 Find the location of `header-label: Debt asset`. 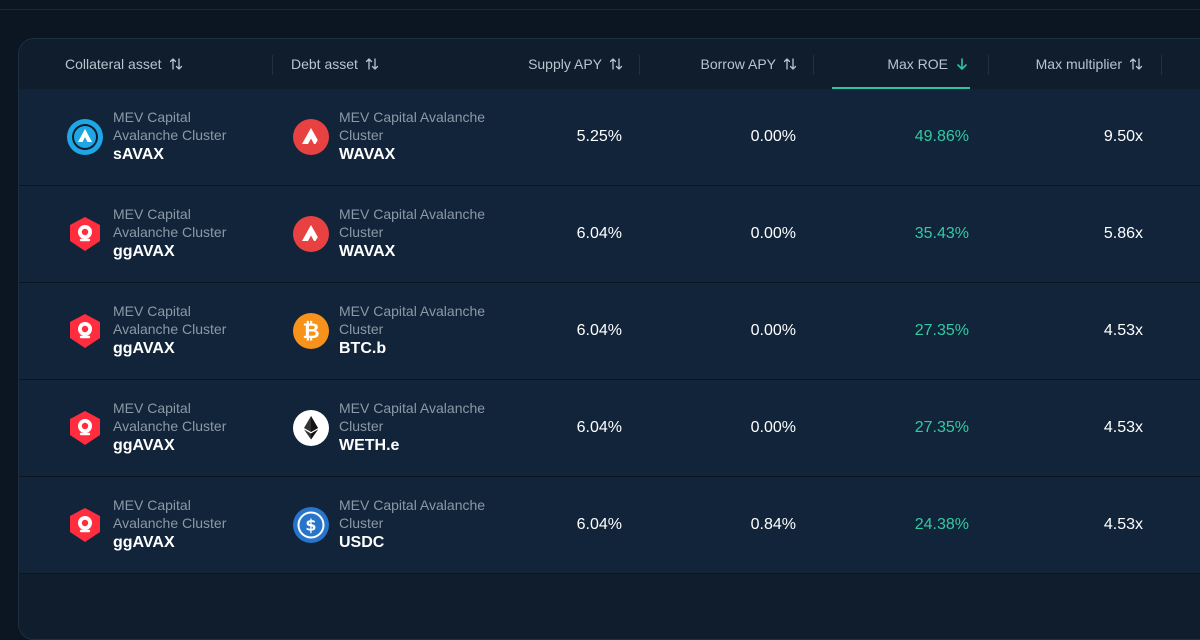

header-label: Debt asset is located at coordinates (324, 64).